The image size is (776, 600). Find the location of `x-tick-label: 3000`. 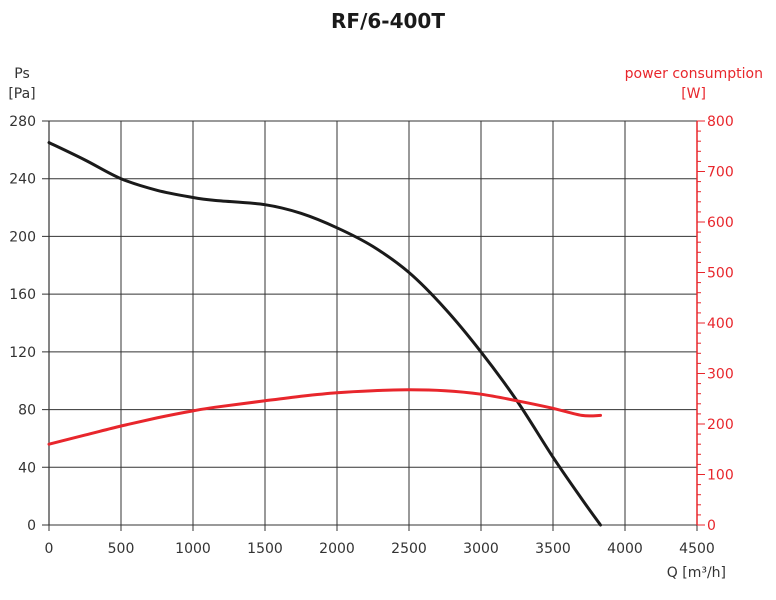

x-tick-label: 3000 is located at coordinates (481, 549).